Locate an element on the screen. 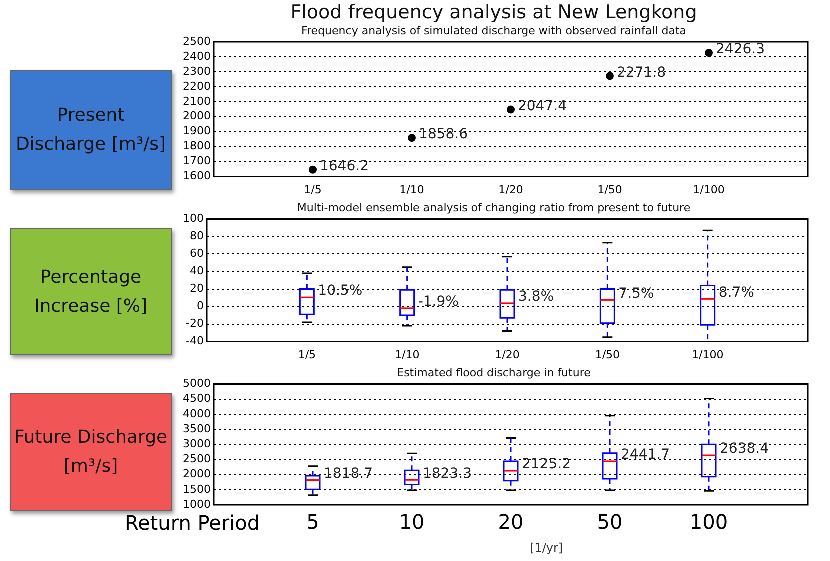 The width and height of the screenshot is (830, 561). y-tick-label: 2200 is located at coordinates (196, 86).